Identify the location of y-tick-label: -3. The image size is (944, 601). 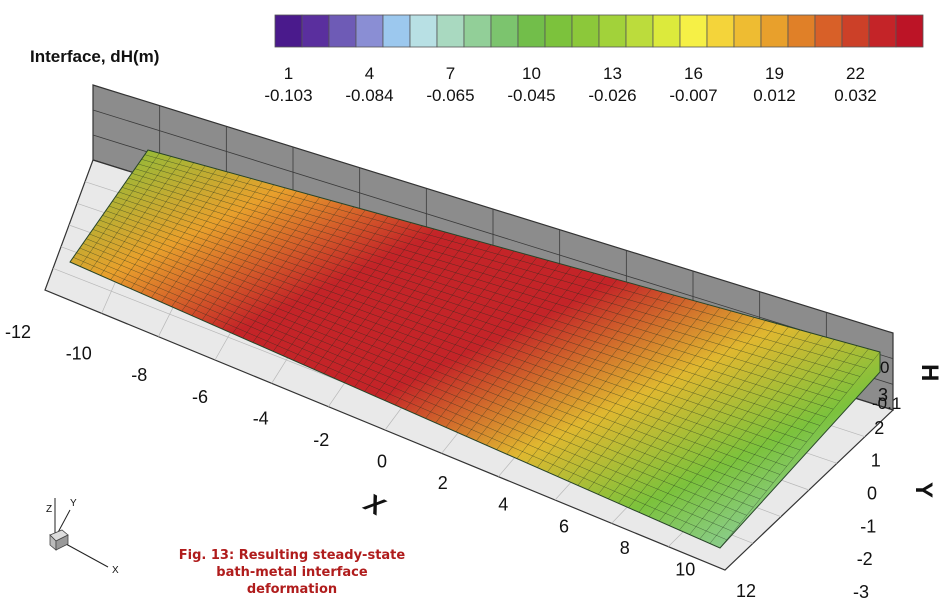
(861, 591).